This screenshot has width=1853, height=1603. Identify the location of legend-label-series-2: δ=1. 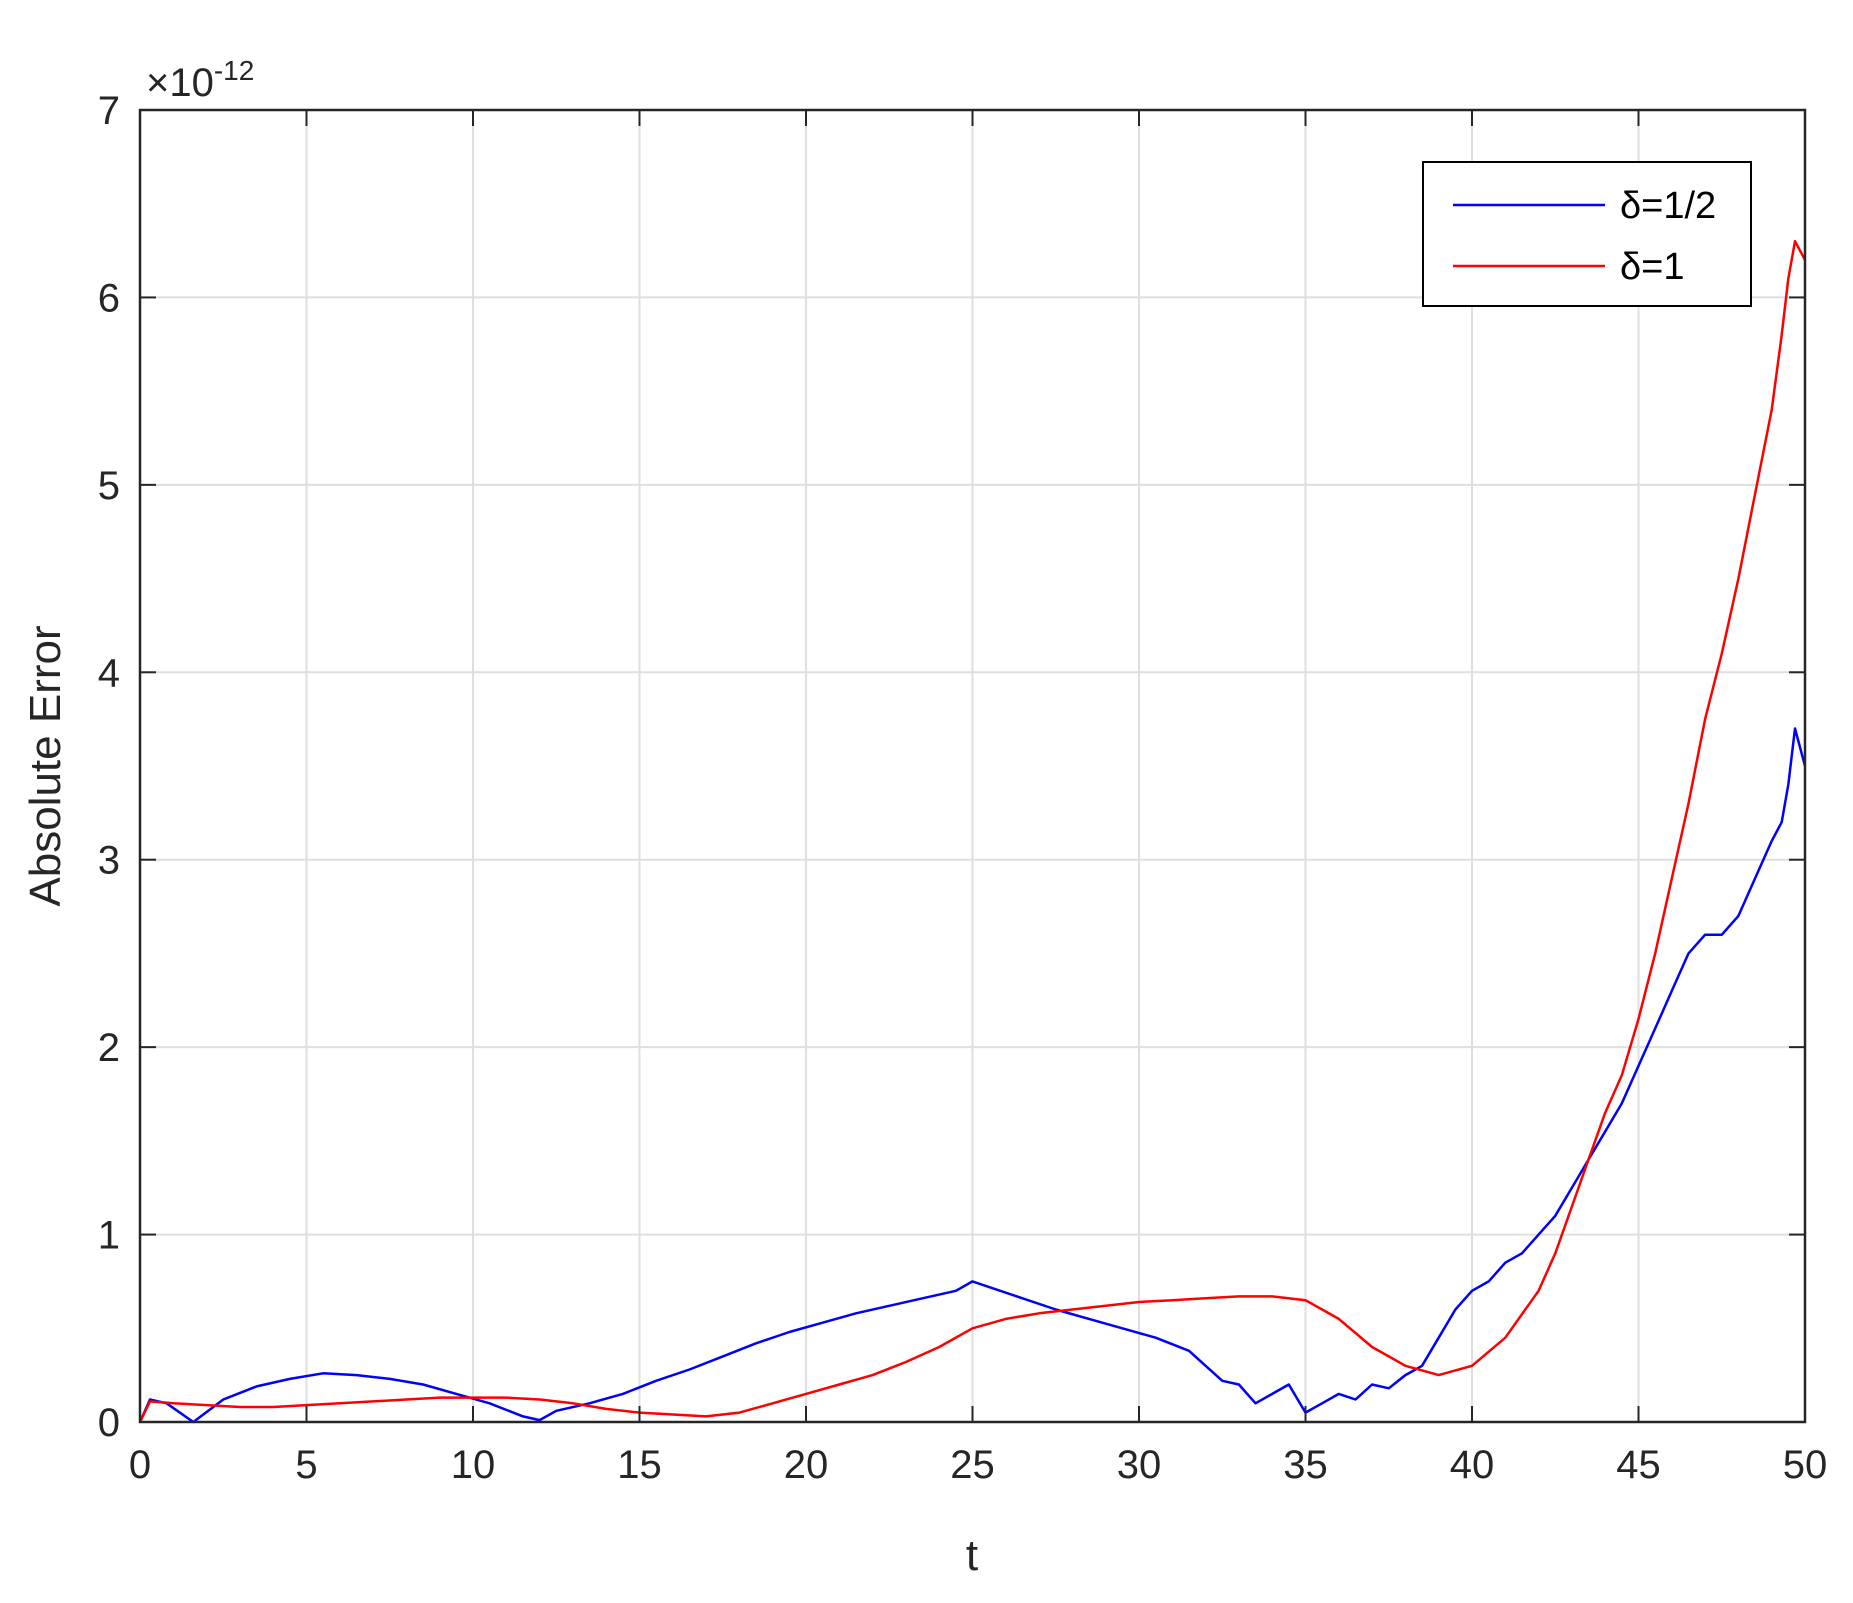
(1652, 267).